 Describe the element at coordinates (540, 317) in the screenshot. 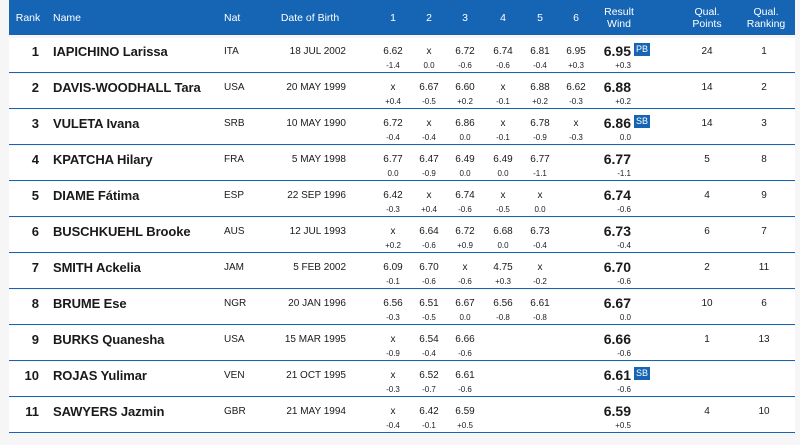

I see `attempt-5-wind: -0.8` at that location.